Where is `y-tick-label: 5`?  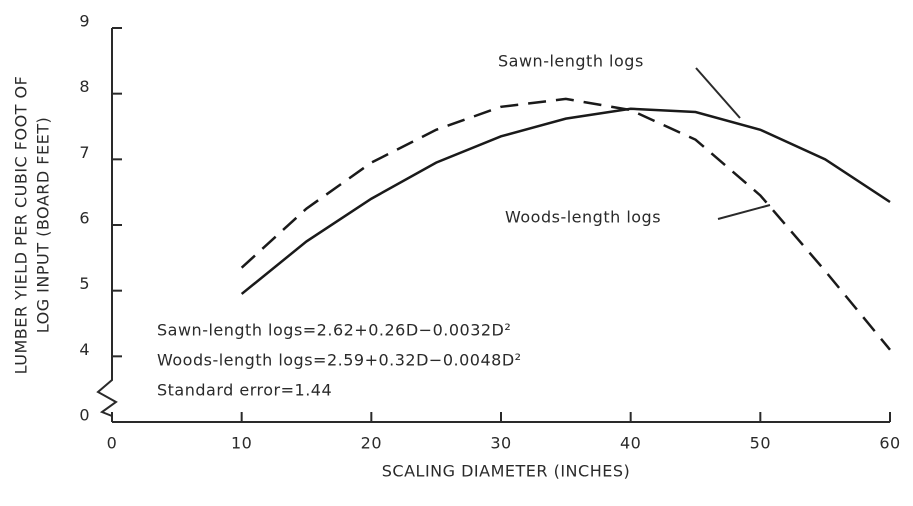 y-tick-label: 5 is located at coordinates (84, 283).